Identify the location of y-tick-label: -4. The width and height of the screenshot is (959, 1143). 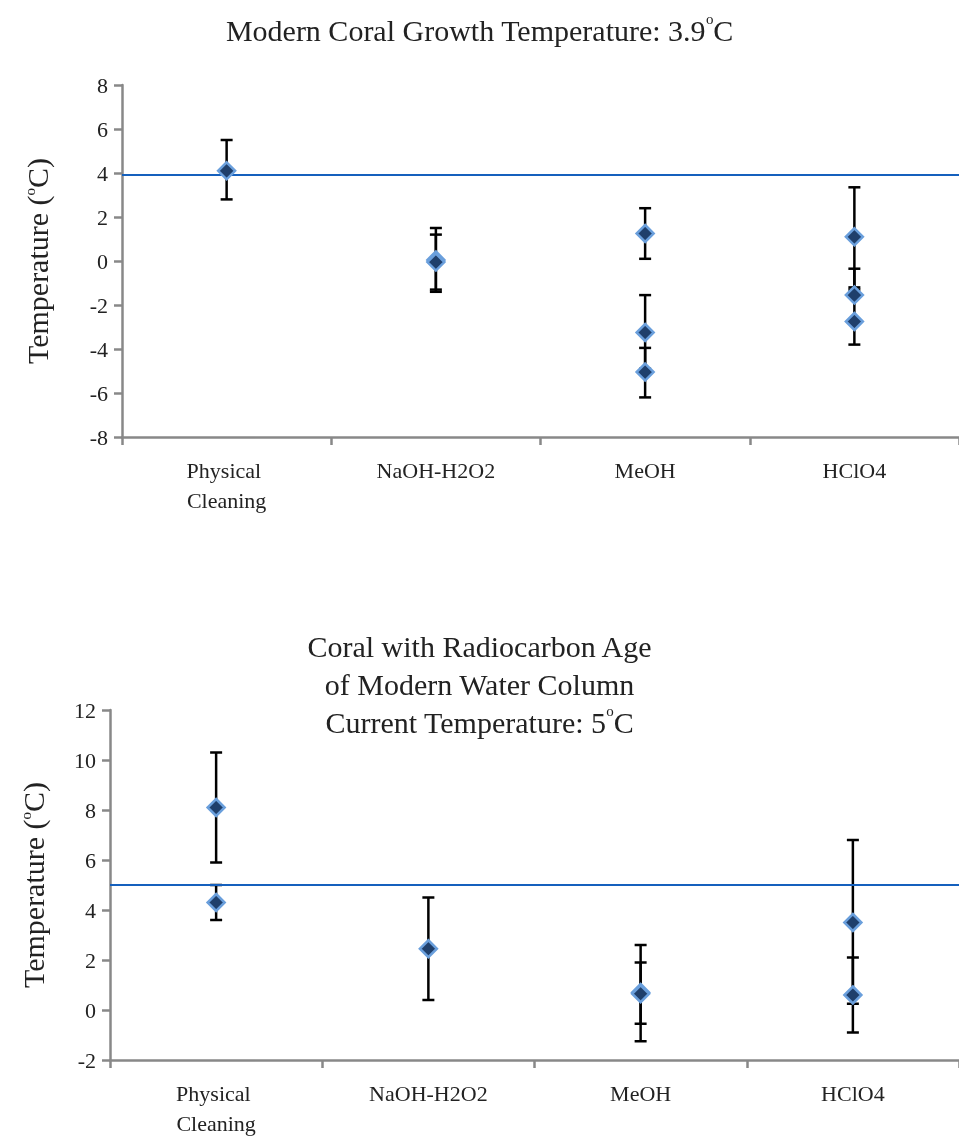
(98, 349).